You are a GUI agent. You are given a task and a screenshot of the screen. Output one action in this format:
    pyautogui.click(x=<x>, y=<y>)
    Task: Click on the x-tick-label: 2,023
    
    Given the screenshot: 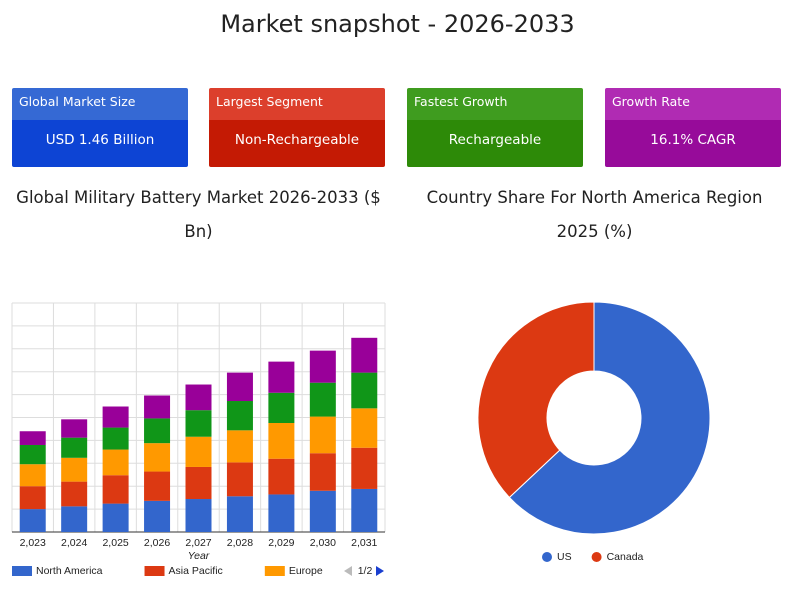 What is the action you would take?
    pyautogui.click(x=33, y=543)
    